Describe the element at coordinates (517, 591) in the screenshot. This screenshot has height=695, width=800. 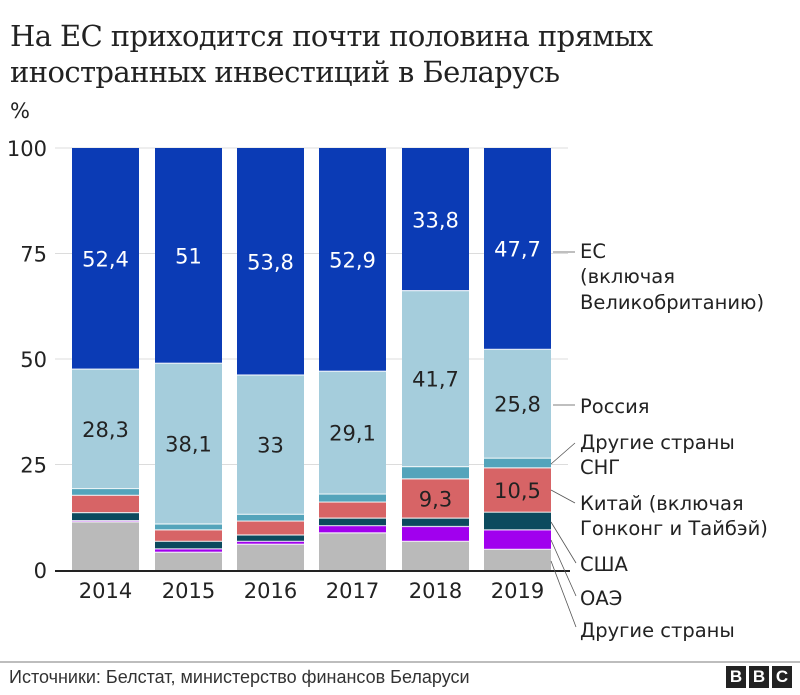
I see `x-tick-label: 2019` at that location.